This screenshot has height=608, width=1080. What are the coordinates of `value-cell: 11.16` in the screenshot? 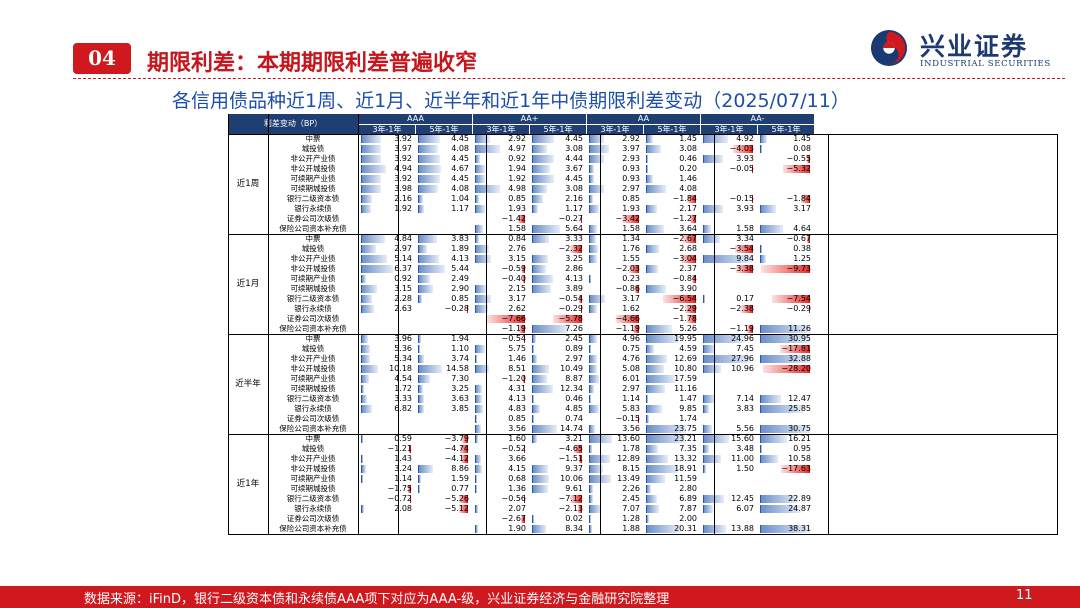 It's located at (672, 389).